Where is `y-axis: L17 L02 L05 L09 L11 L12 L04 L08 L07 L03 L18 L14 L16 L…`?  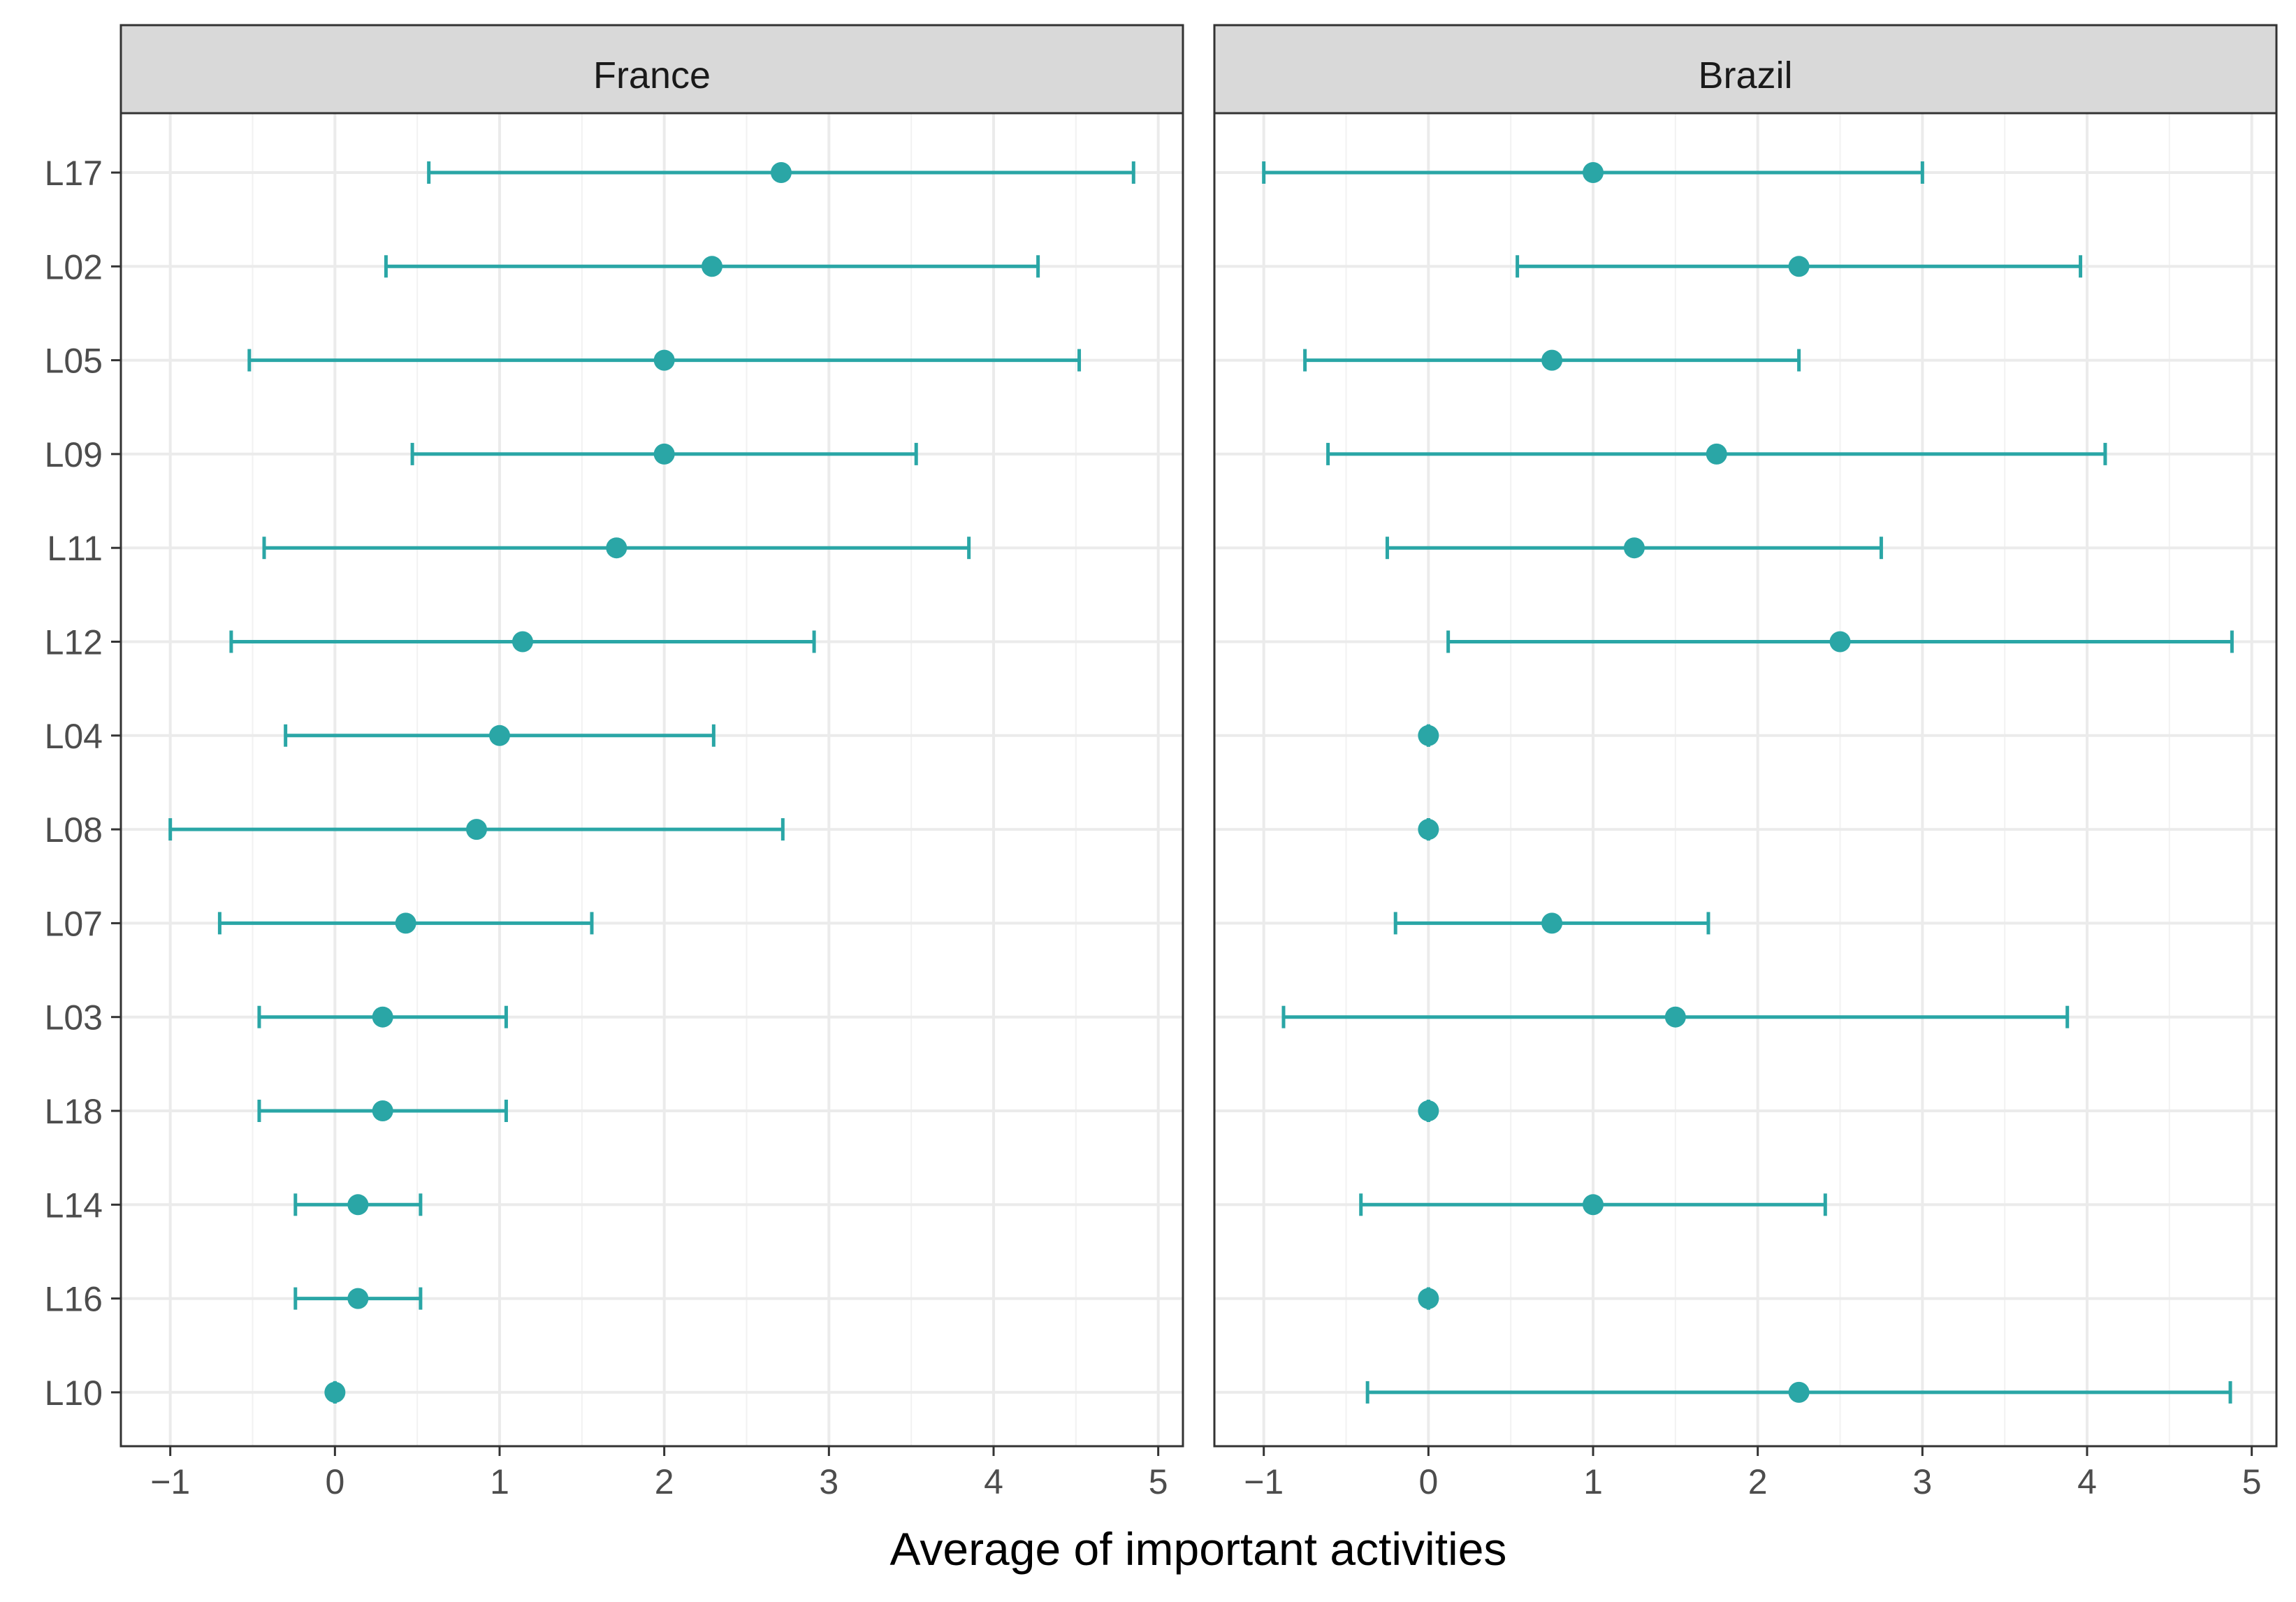
y-axis: L17 L02 L05 L09 L11 L12 L04 L08 L07 L03 L18 L14 L16 L… is located at coordinates (83, 783).